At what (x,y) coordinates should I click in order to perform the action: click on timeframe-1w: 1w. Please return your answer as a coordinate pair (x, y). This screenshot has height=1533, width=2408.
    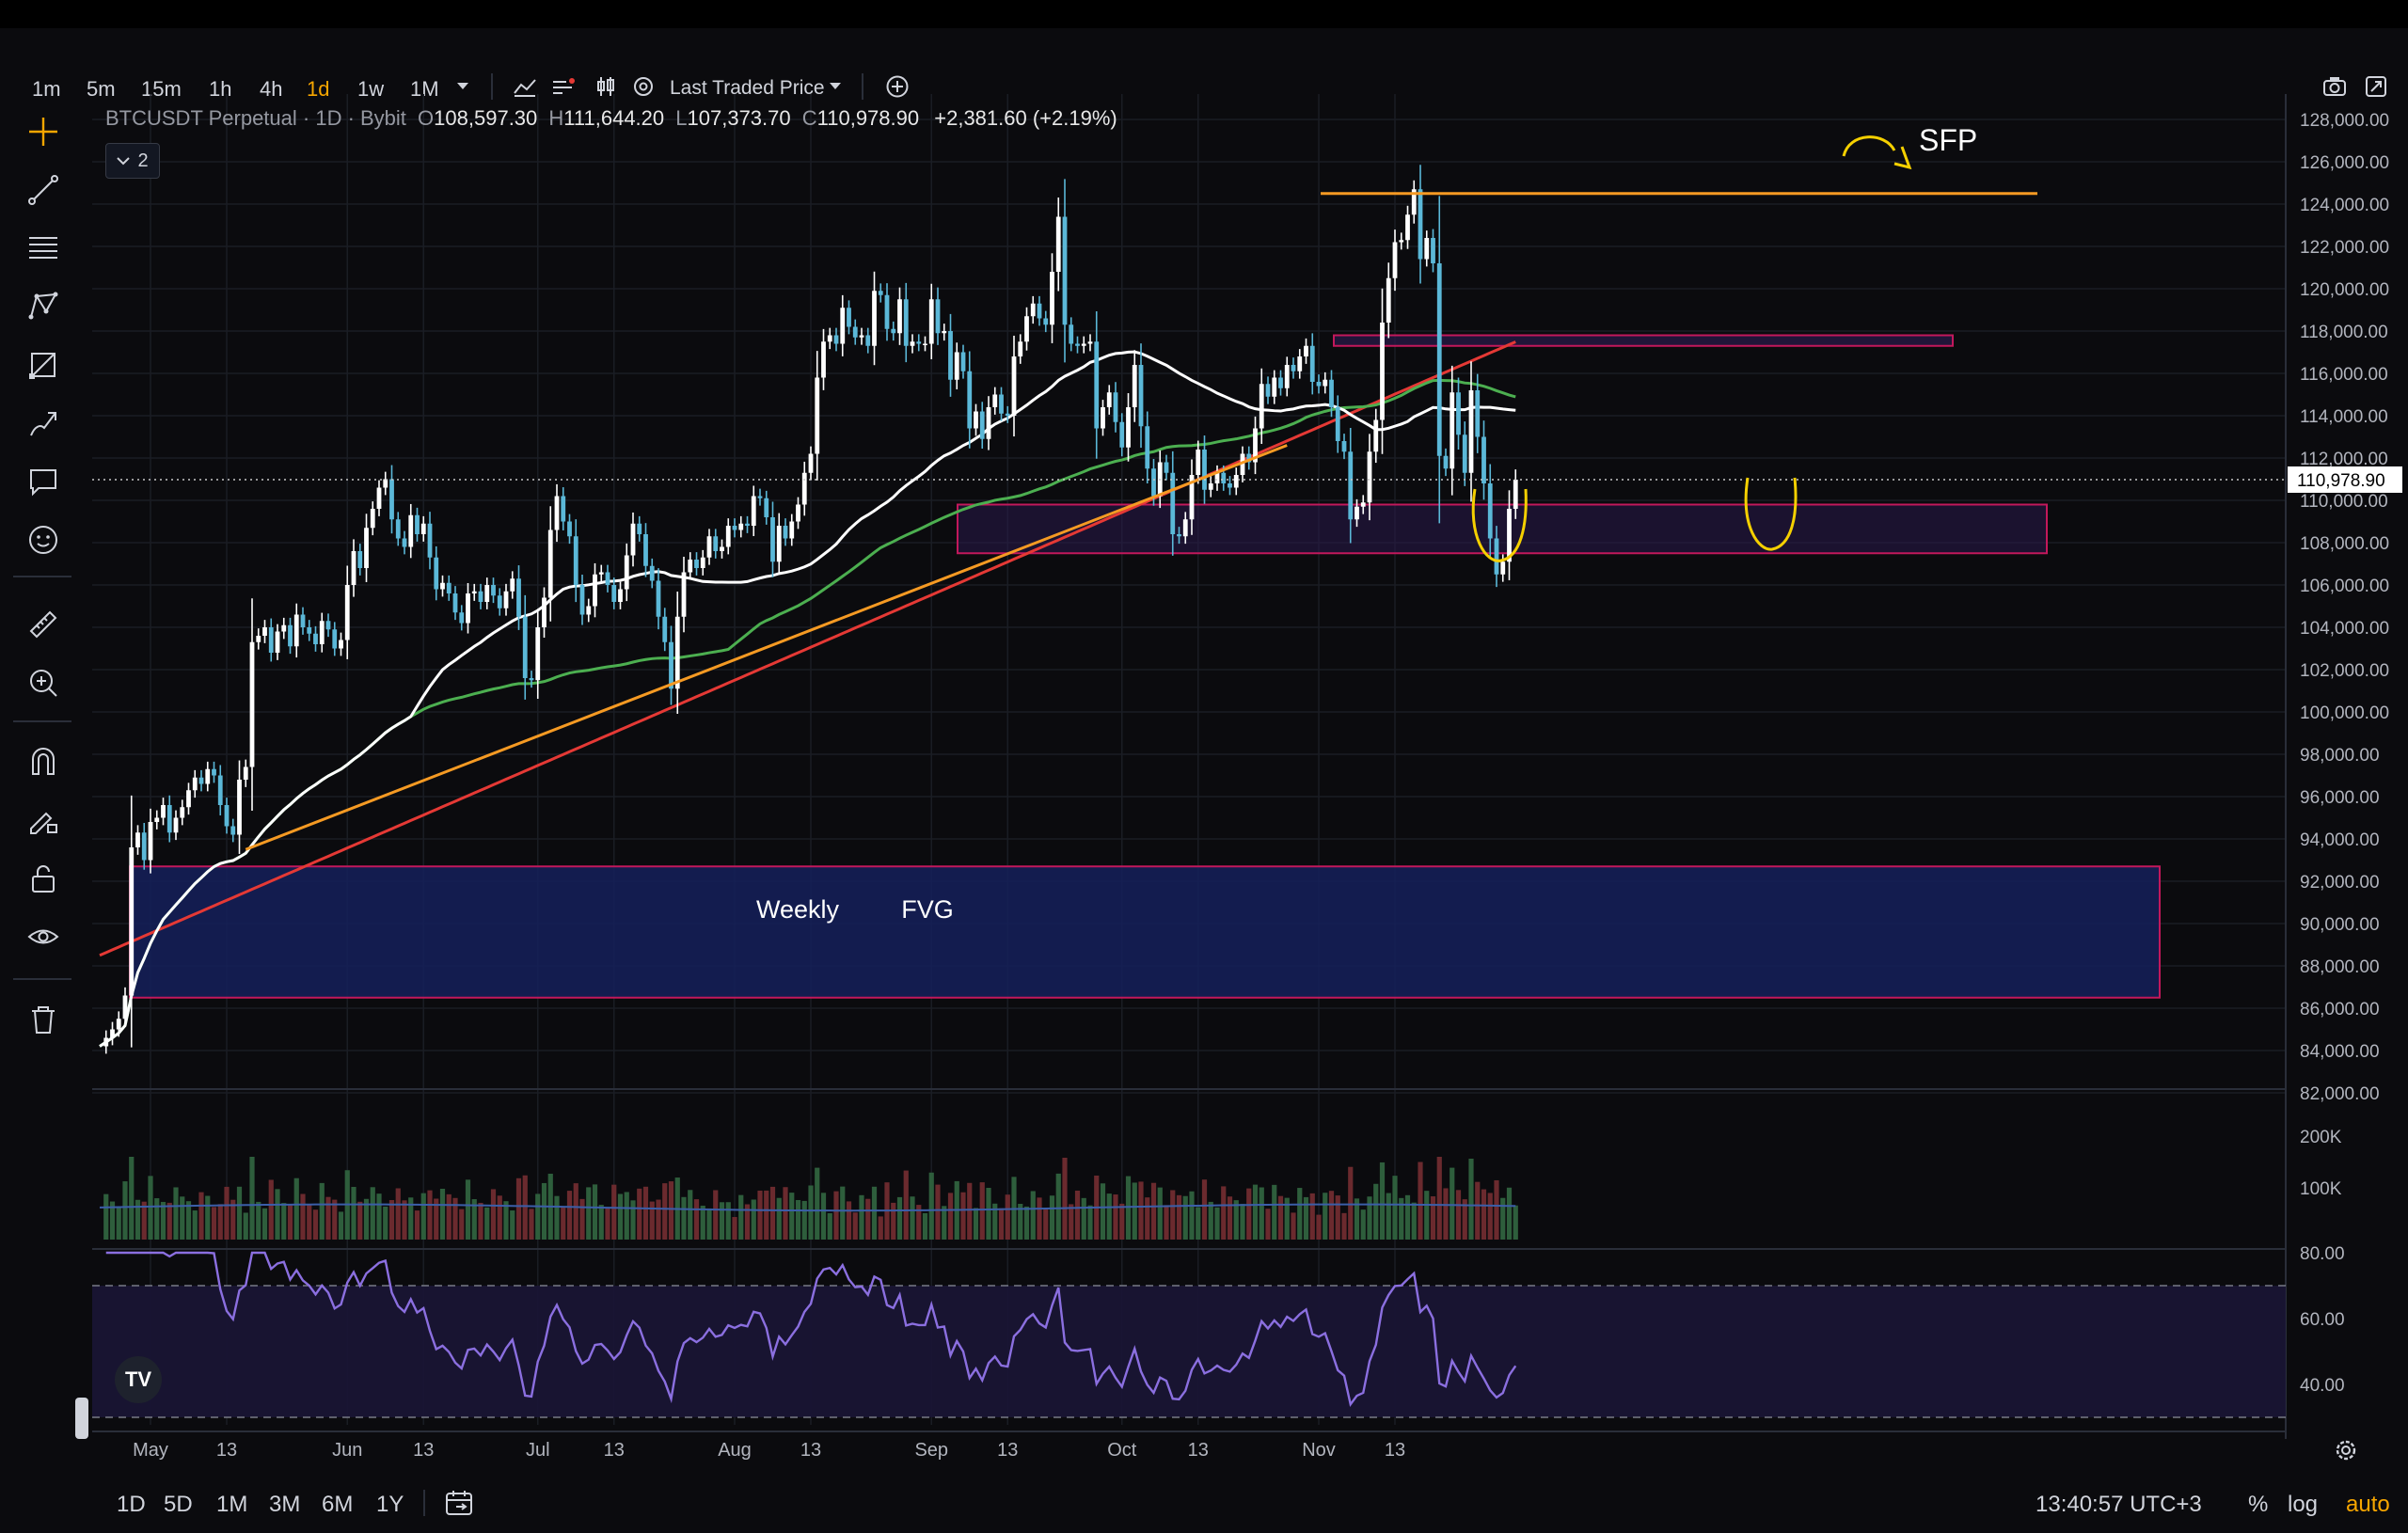
    Looking at the image, I should click on (371, 89).